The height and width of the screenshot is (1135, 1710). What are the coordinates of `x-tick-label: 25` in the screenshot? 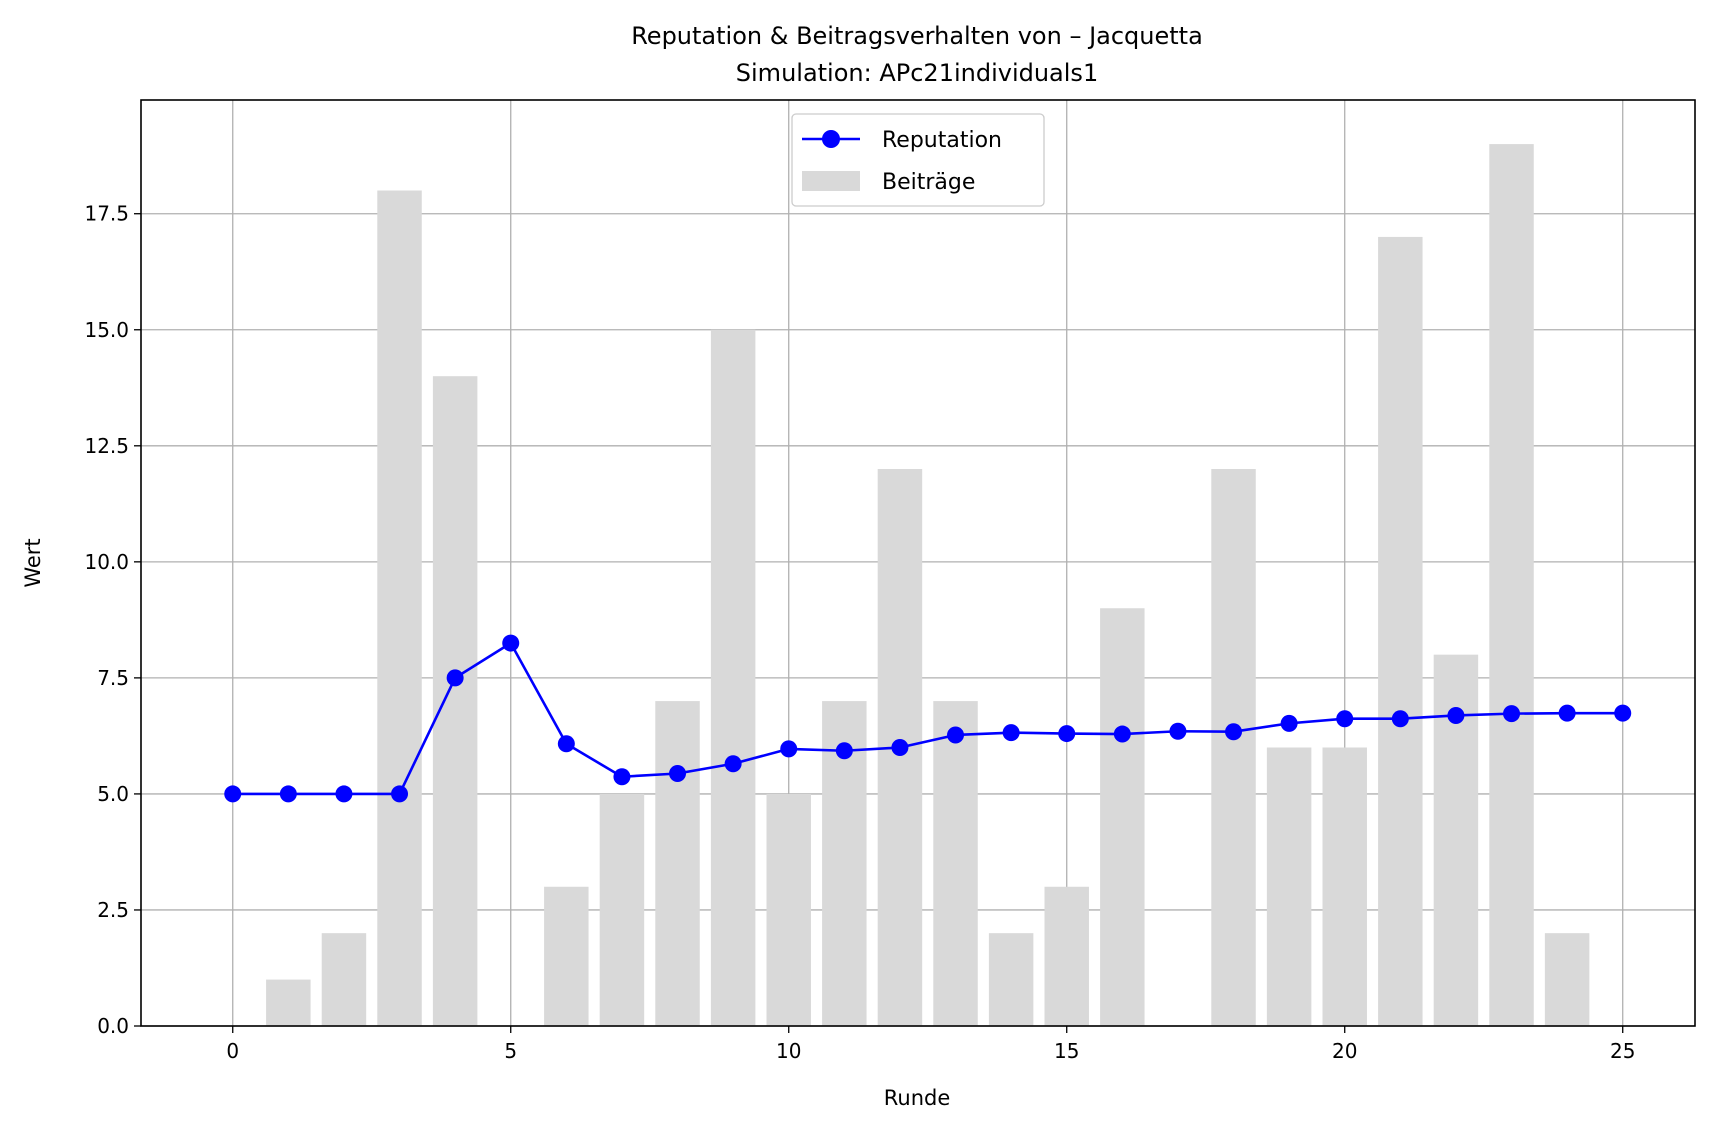 It's located at (1622, 1051).